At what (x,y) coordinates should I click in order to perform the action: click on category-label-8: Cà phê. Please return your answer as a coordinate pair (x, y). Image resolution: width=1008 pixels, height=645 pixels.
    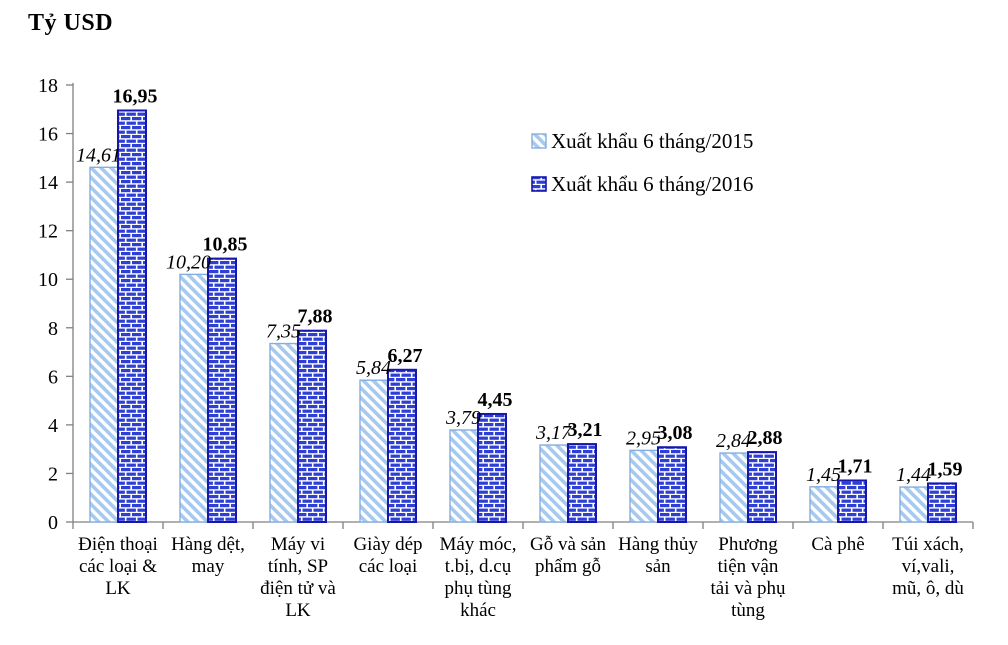
    Looking at the image, I should click on (838, 544).